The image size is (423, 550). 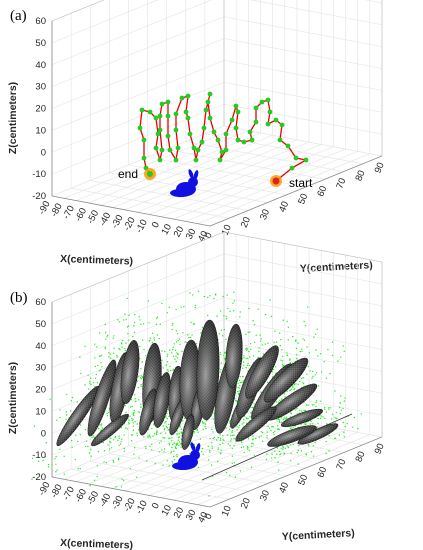 What do you see at coordinates (167, 229) in the screenshot?
I see `x-tick-label: 10` at bounding box center [167, 229].